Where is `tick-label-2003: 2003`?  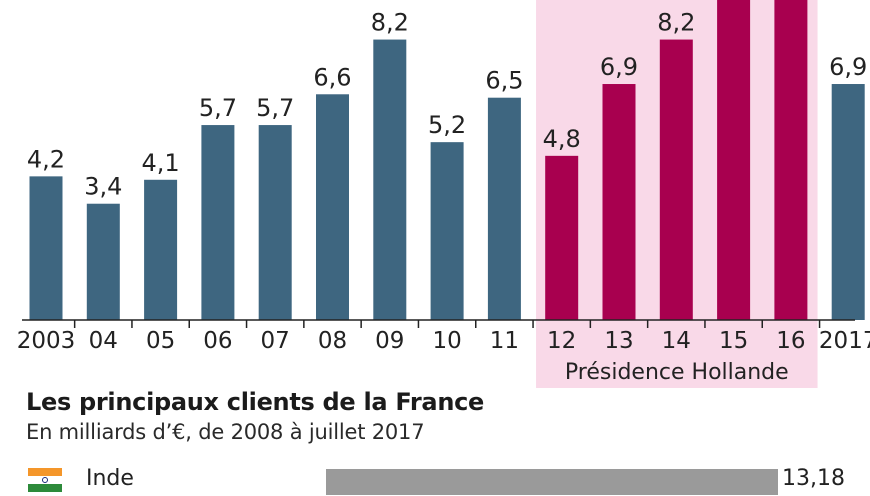
tick-label-2003: 2003 is located at coordinates (46, 341).